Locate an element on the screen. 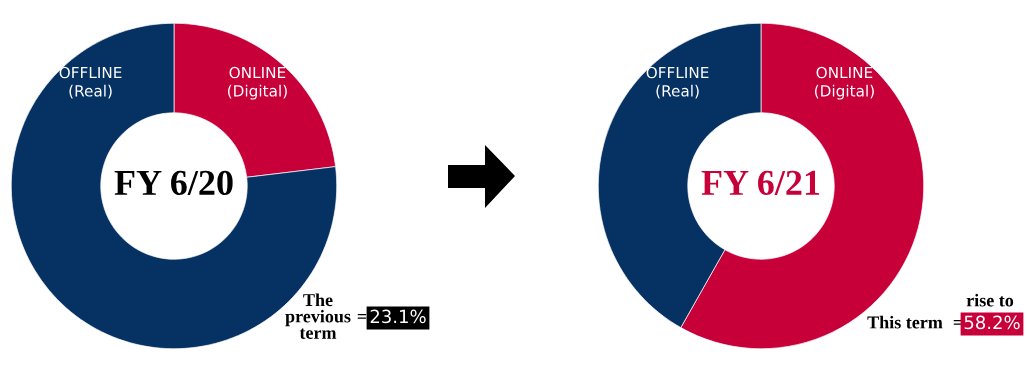 The height and width of the screenshot is (389, 1027). text: 23.1% is located at coordinates (398, 316).